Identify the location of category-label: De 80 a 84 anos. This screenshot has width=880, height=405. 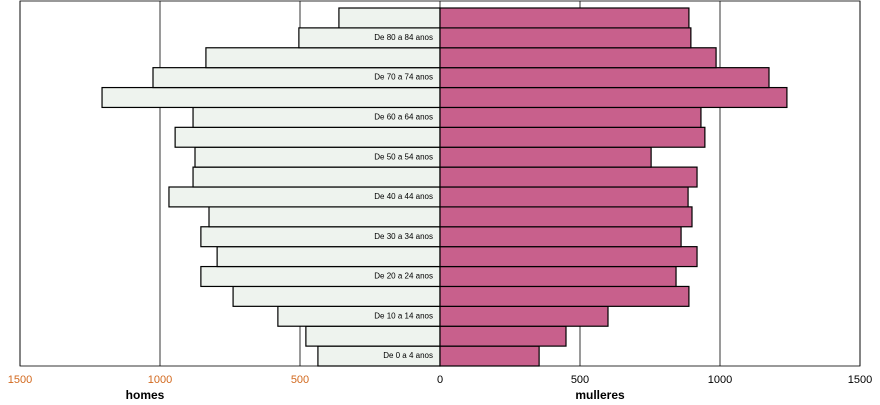
(403, 37).